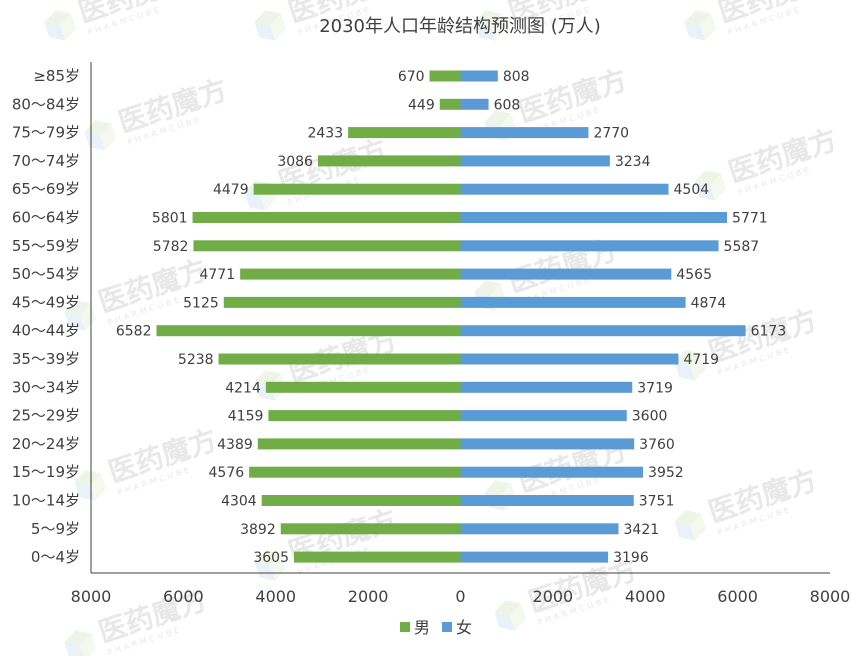 Image resolution: width=865 pixels, height=660 pixels. Describe the element at coordinates (134, 332) in the screenshot. I see `value-label-male: 6582` at that location.